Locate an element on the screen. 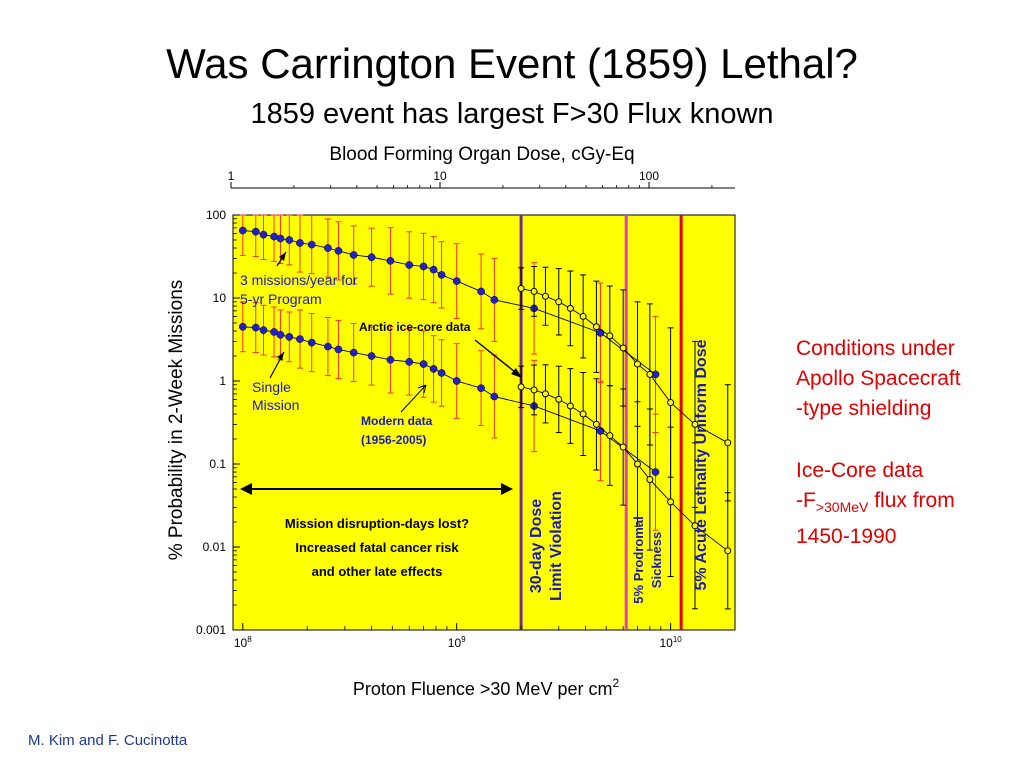 This screenshot has height=768, width=1024. lethality-label: 5% Acute Lethality Uniform Dose is located at coordinates (701, 464).